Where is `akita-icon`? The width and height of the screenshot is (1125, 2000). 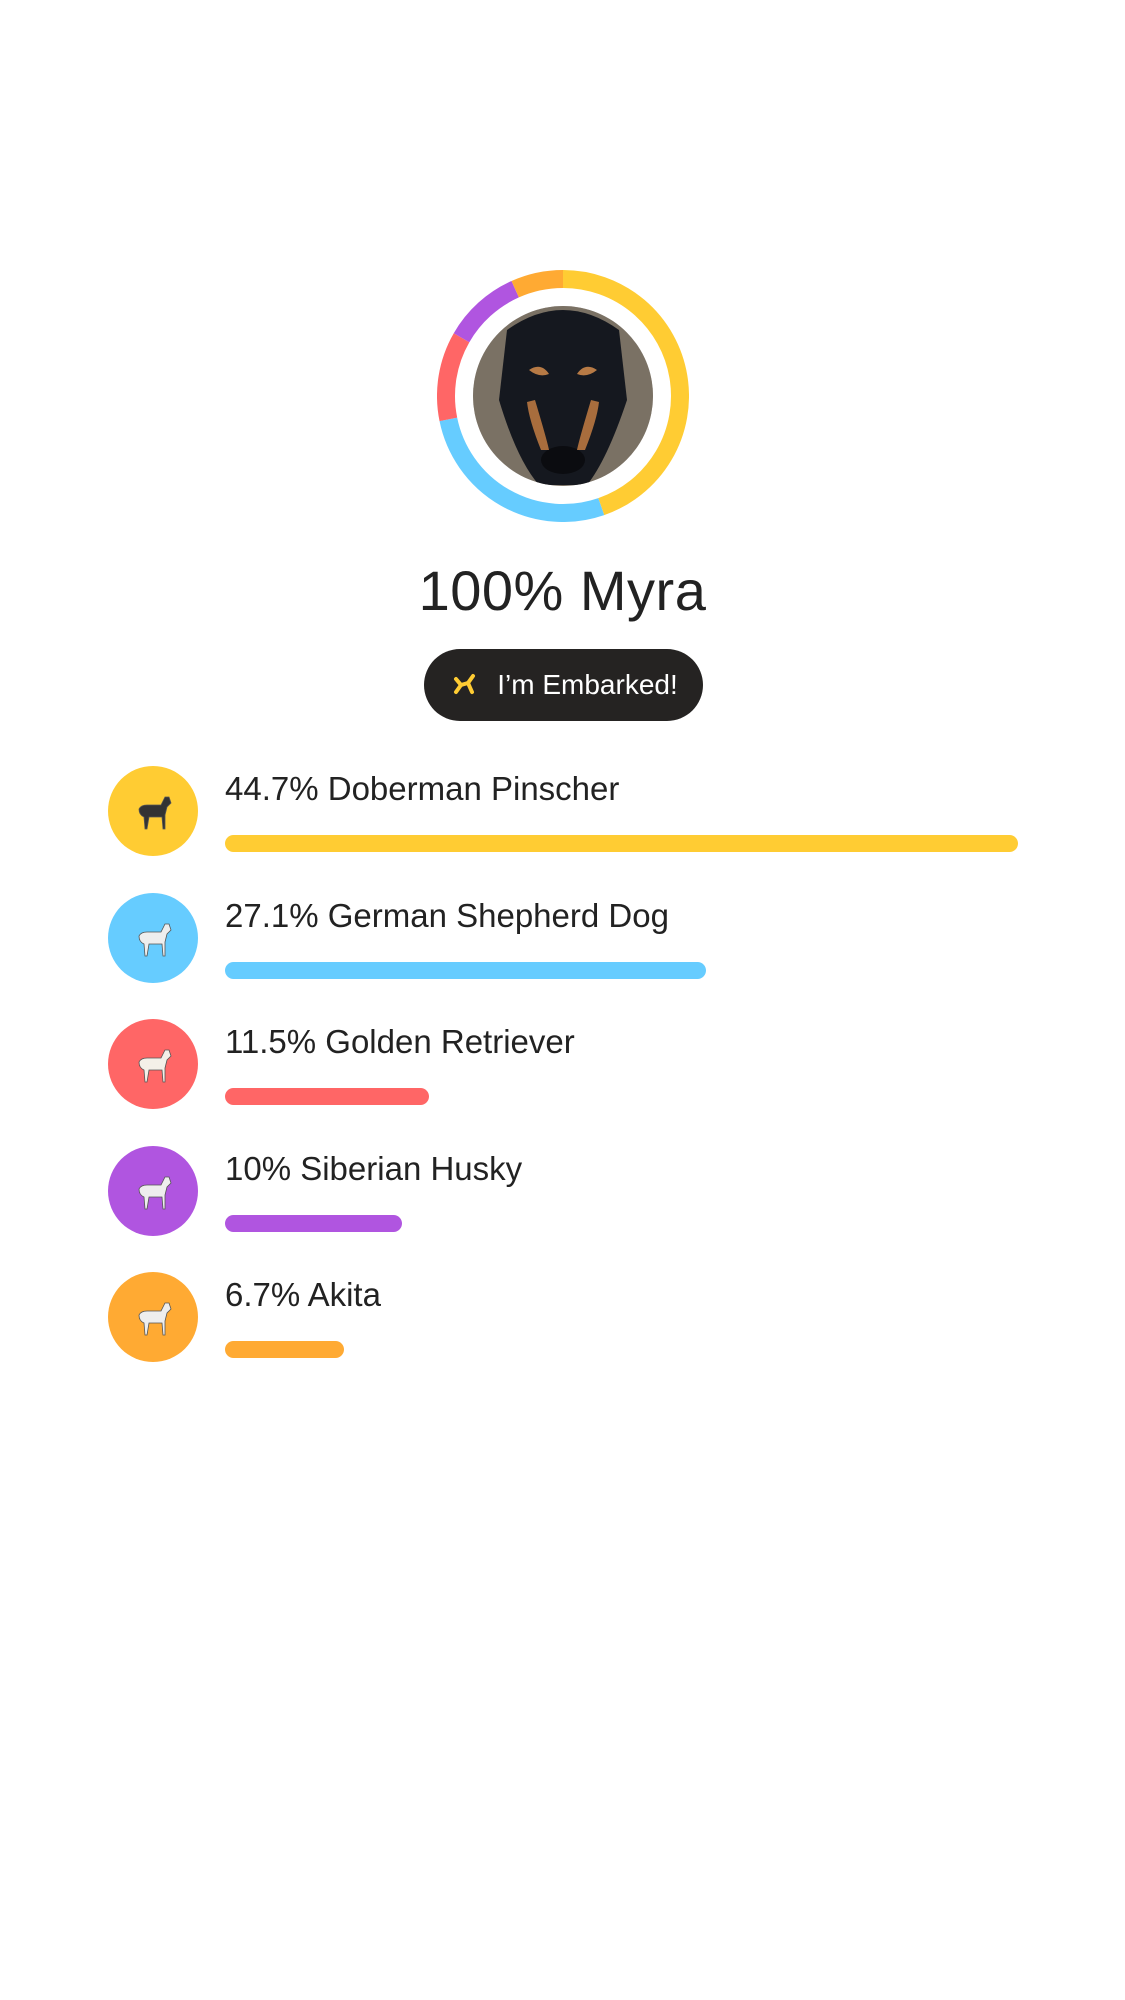 akita-icon is located at coordinates (155, 1319).